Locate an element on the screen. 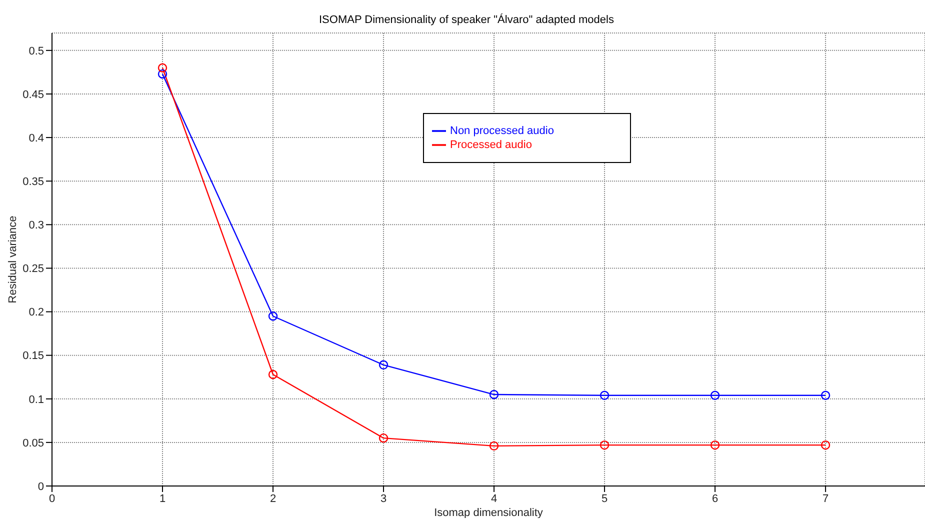  y-tick-label: 0.1 is located at coordinates (36, 400).